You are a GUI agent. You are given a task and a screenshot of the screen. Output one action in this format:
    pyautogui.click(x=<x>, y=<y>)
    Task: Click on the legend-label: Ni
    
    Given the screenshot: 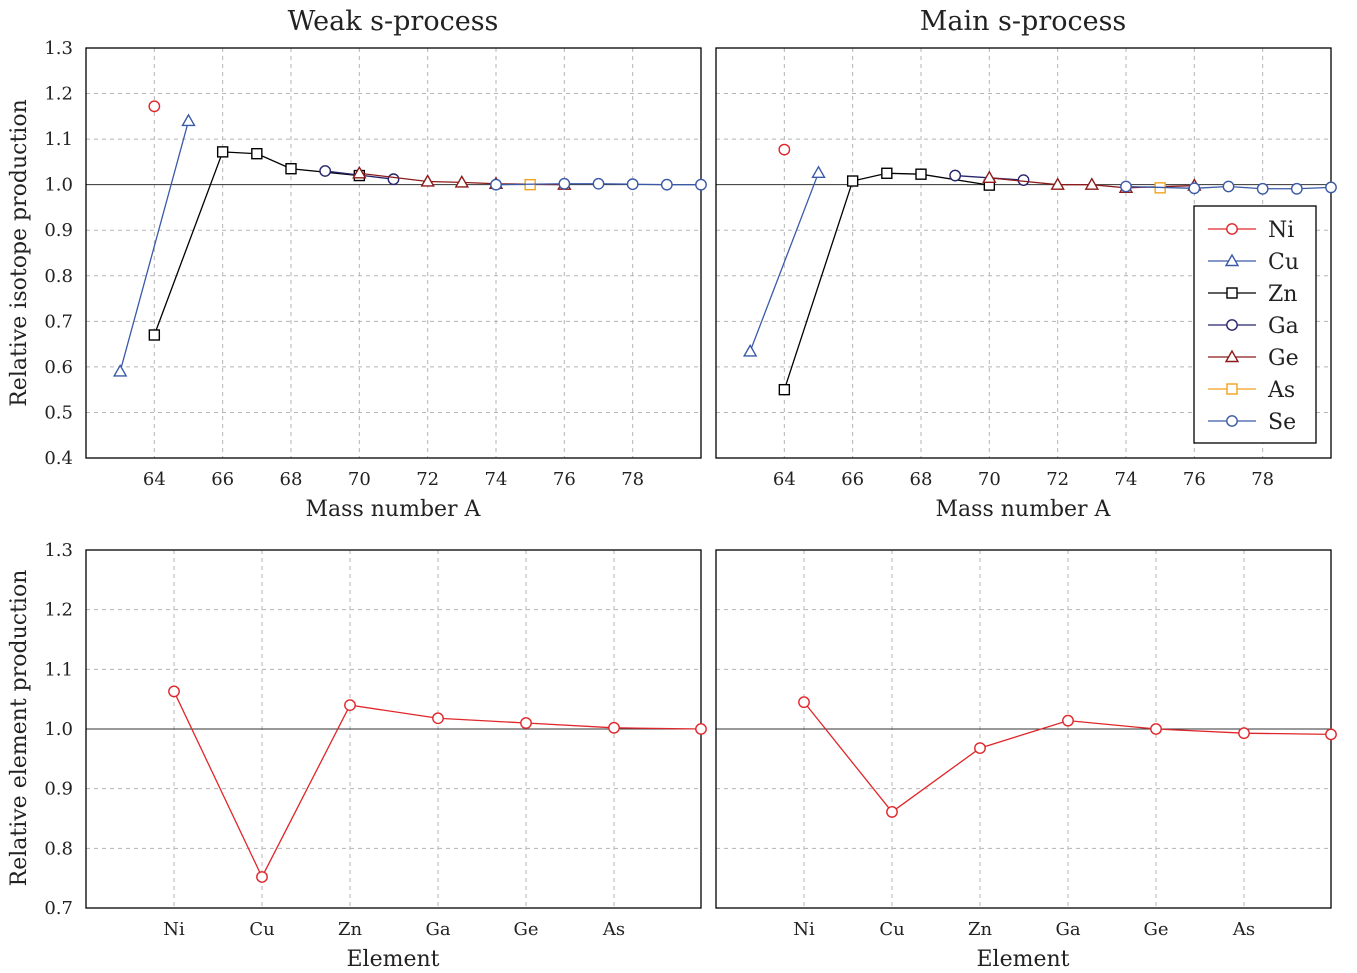 What is the action you would take?
    pyautogui.click(x=1281, y=230)
    